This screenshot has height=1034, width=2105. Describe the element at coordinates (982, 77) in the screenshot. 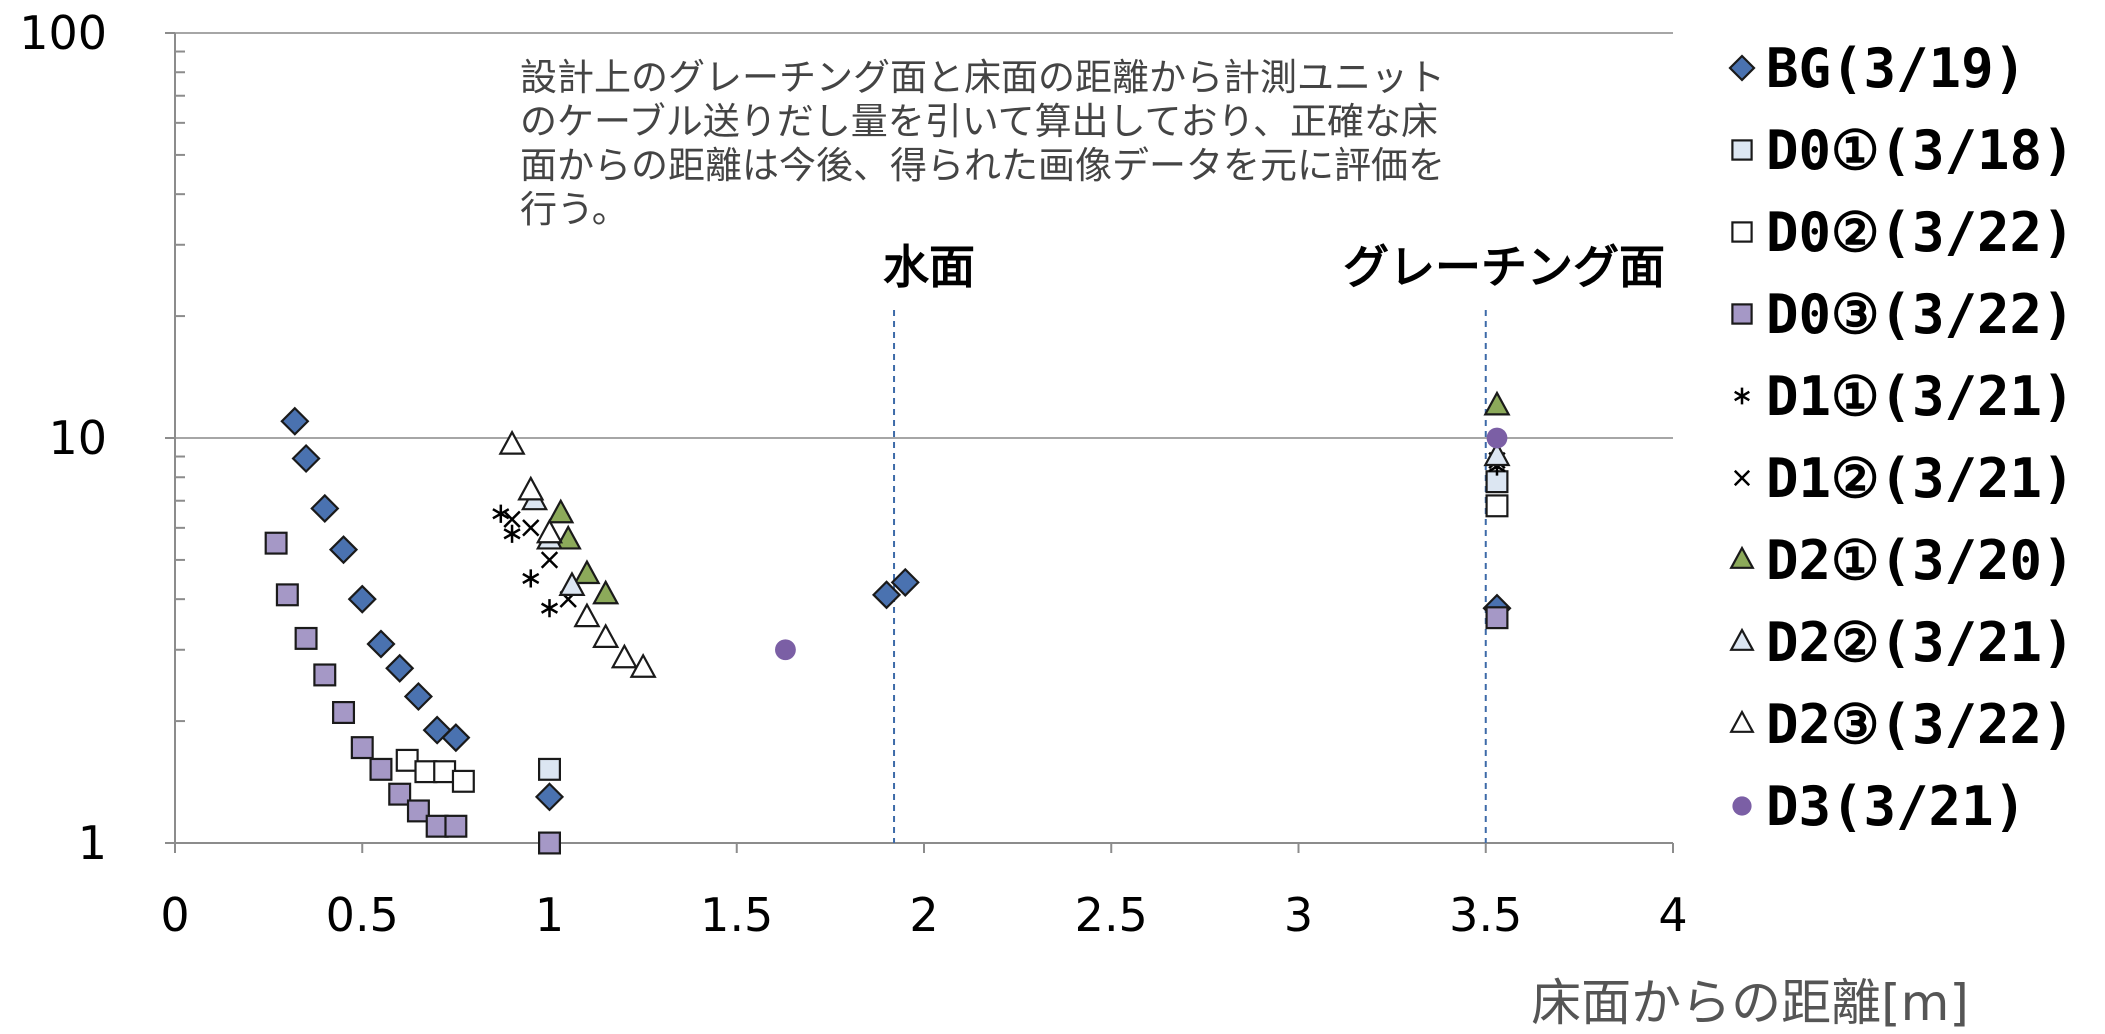

I see `note-line: 設計上のグレーチング面と床面の距離から計測ユニット` at that location.